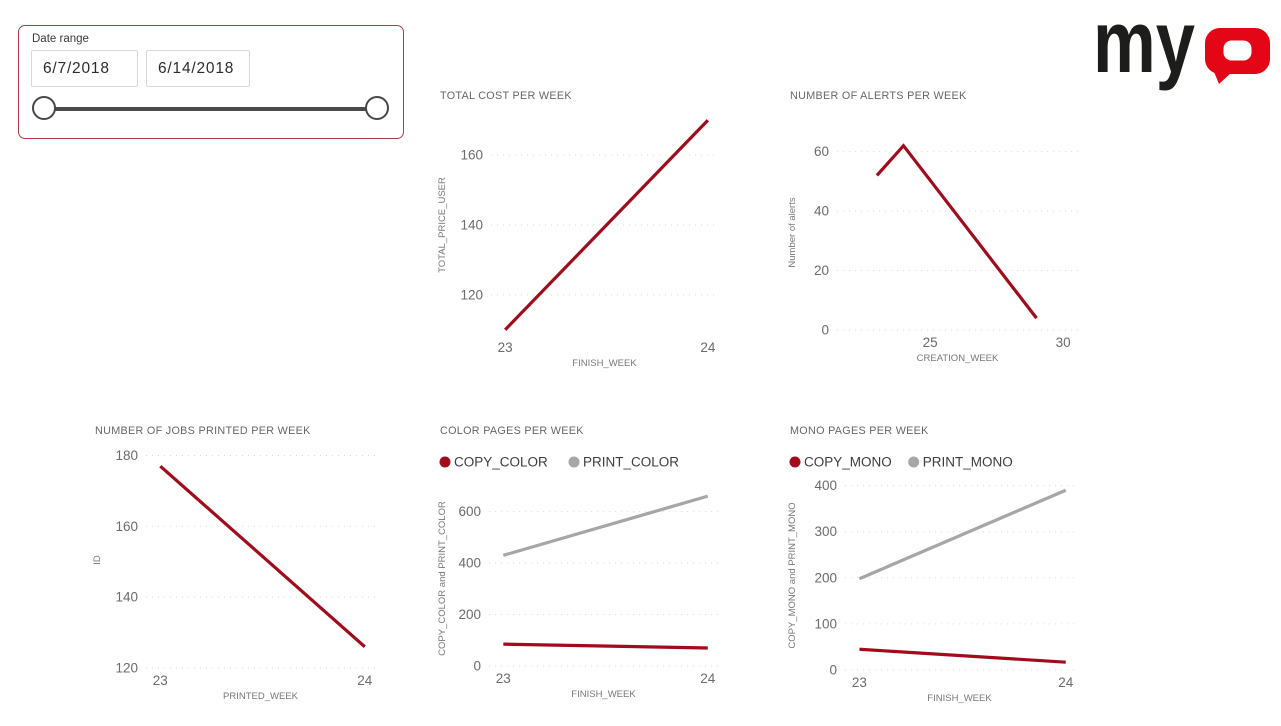 The height and width of the screenshot is (726, 1281). What do you see at coordinates (198, 68) in the screenshot?
I see `end-date-input` at bounding box center [198, 68].